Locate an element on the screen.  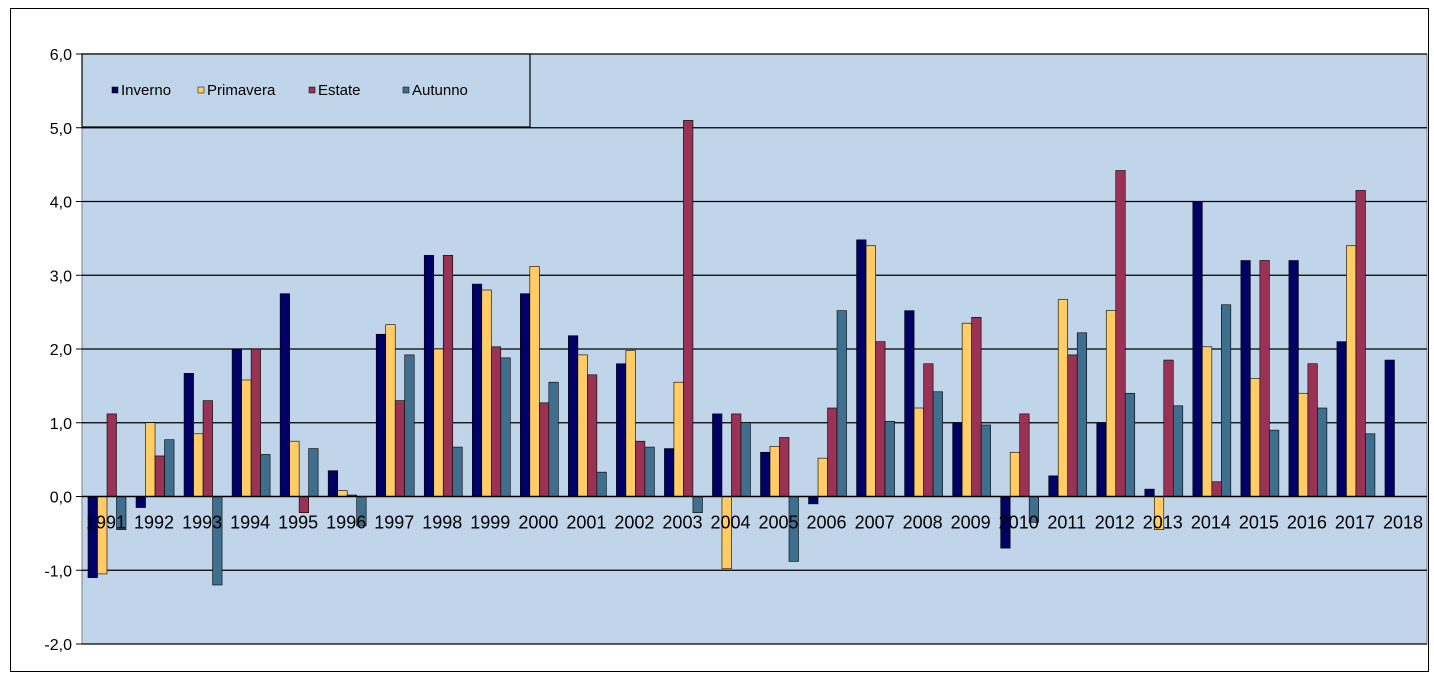
bar-inverno-2008 is located at coordinates (909, 403).